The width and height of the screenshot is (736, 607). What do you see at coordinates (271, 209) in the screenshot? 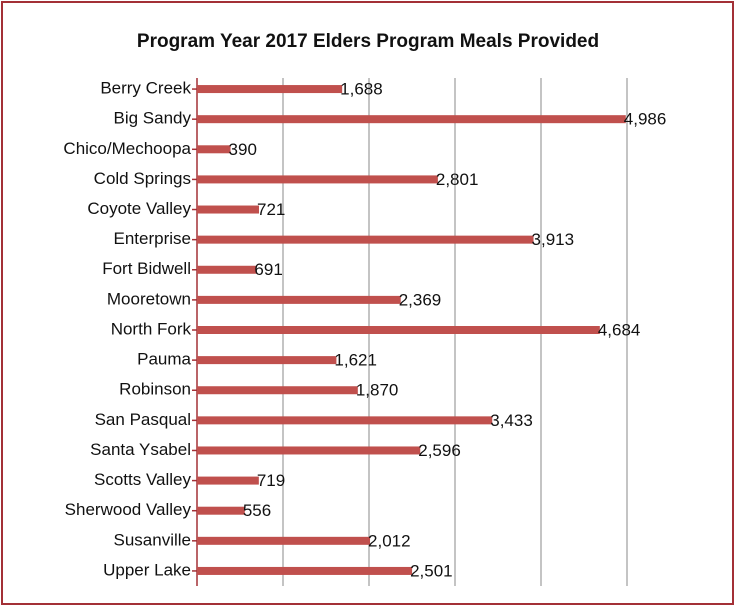
I see `data-label: 721` at bounding box center [271, 209].